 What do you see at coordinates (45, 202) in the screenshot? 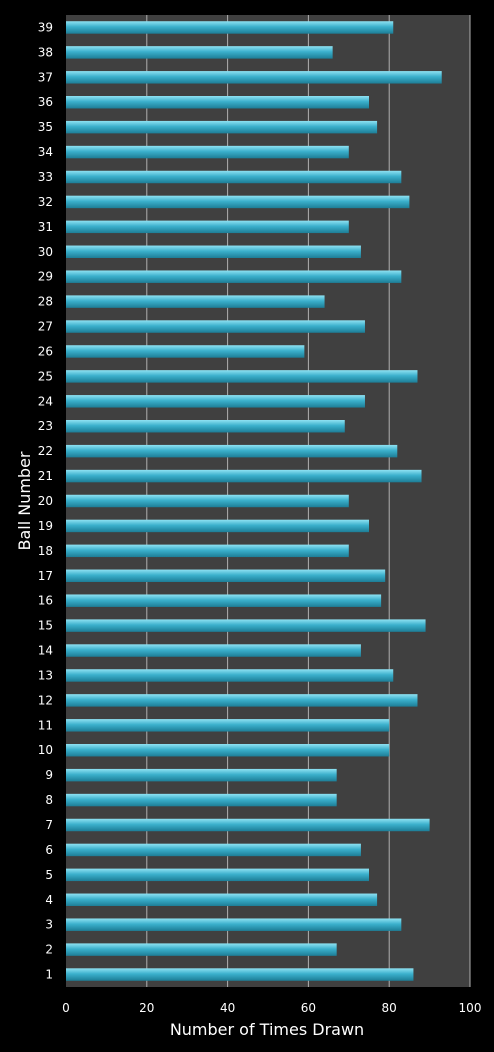
I see `y-tick-label: 32` at bounding box center [45, 202].